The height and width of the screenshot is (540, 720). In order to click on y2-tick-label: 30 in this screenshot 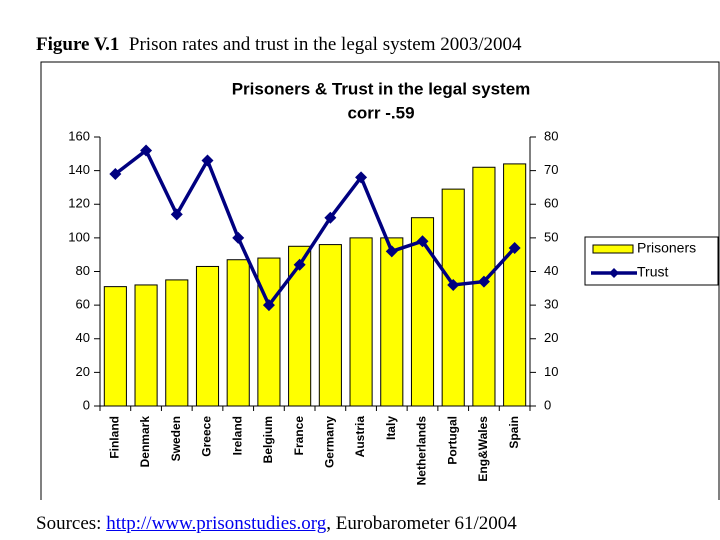, I will do `click(551, 304)`.